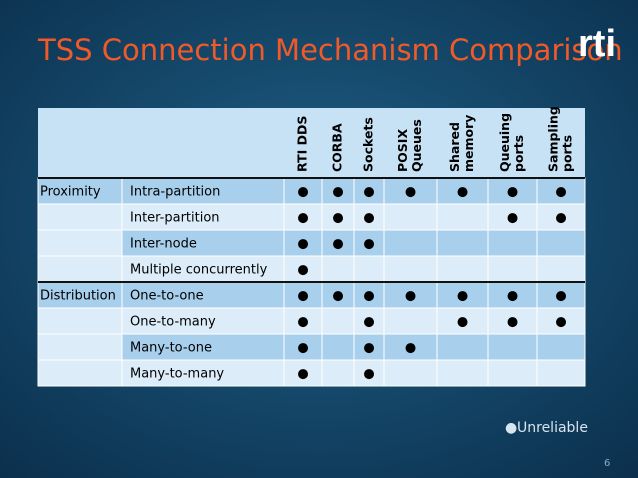 This screenshot has width=638, height=478. What do you see at coordinates (337, 147) in the screenshot?
I see `column-header: CORBA` at bounding box center [337, 147].